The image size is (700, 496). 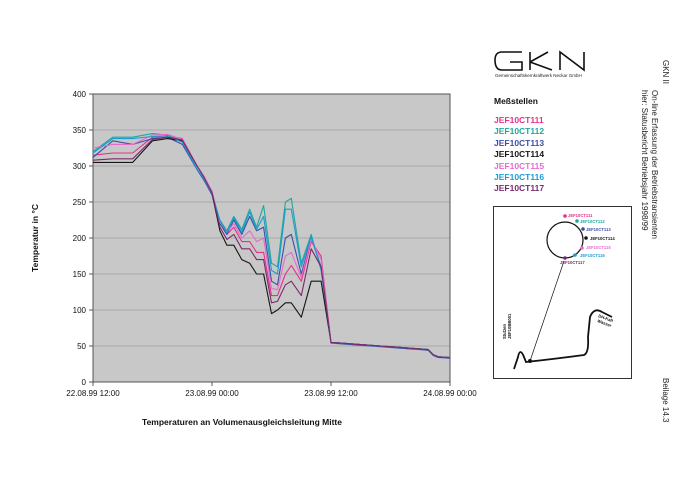 I want to click on schematic-sensor-label: JEF10CT112, so click(x=592, y=221).